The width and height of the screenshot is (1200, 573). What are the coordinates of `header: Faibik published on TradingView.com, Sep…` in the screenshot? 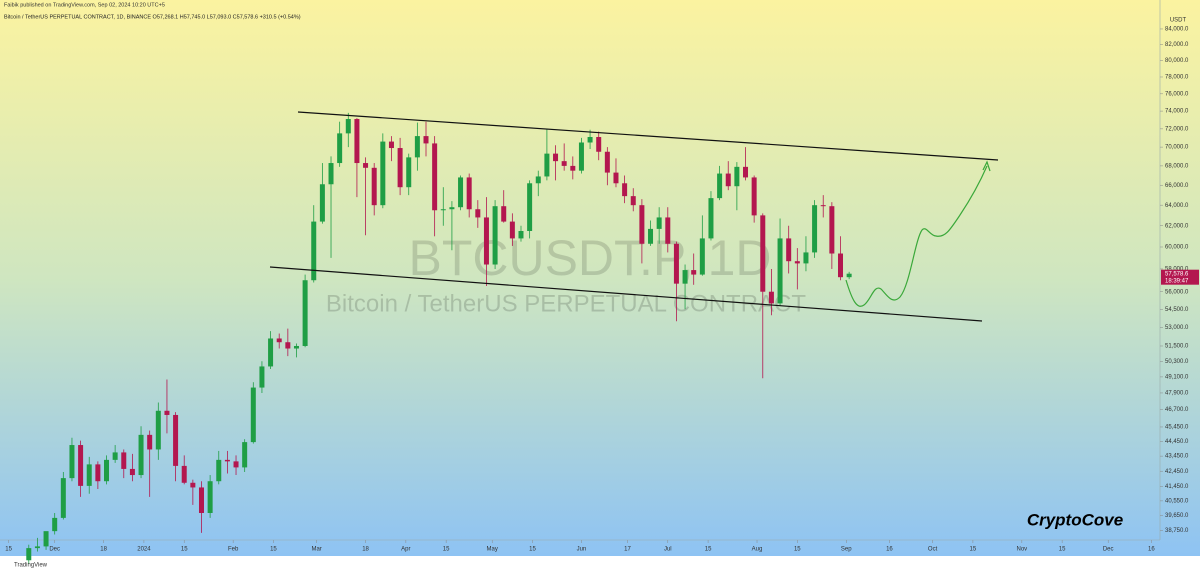 It's located at (84, 5).